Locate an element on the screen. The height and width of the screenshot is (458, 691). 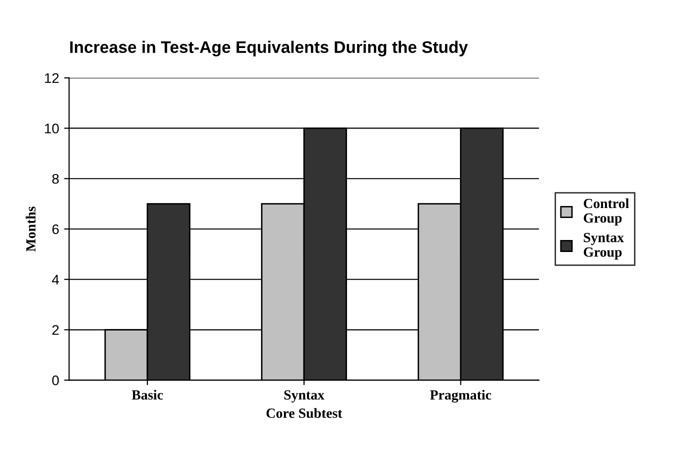
y-tick-label: 2 is located at coordinates (55, 330).